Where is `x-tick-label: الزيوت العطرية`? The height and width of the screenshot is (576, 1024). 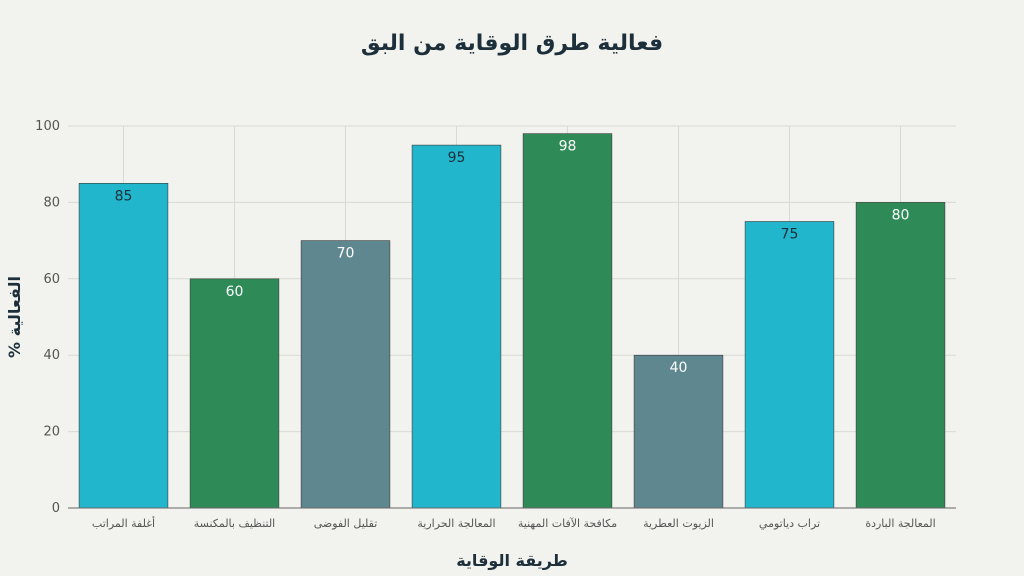 x-tick-label: الزيوت العطرية is located at coordinates (678, 523).